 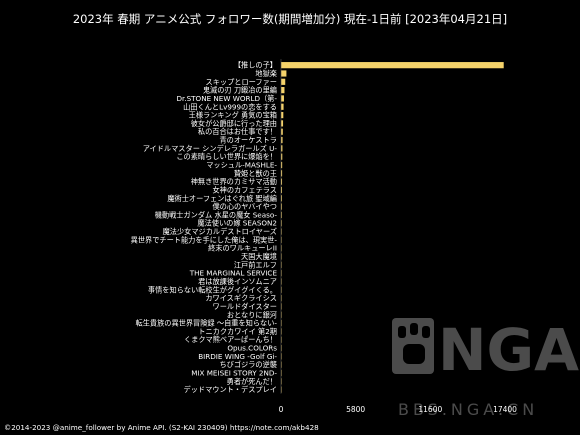 What do you see at coordinates (430, 409) in the screenshot?
I see `x-tick-label: 11600` at bounding box center [430, 409].